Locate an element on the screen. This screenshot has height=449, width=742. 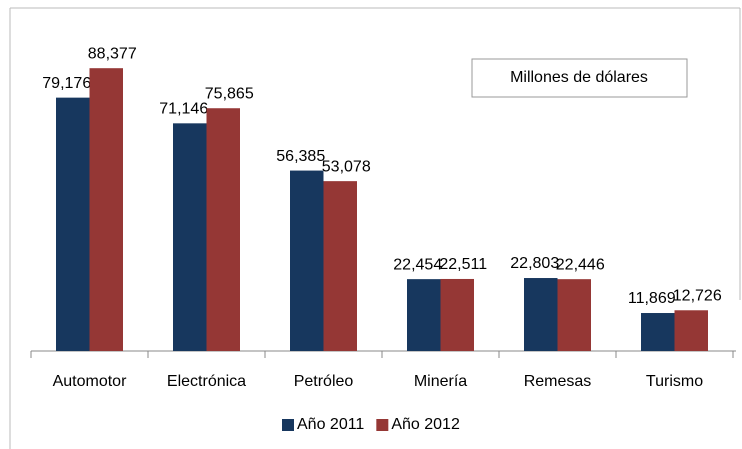
x-tick-label: Turismo is located at coordinates (674, 381).